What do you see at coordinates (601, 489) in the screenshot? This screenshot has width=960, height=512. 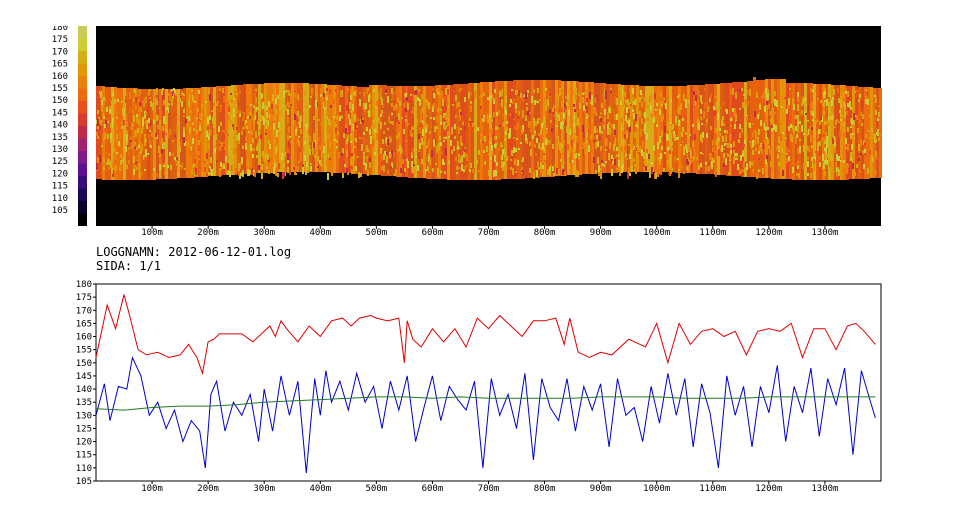 I see `x-tick-label: 900m` at bounding box center [601, 489].